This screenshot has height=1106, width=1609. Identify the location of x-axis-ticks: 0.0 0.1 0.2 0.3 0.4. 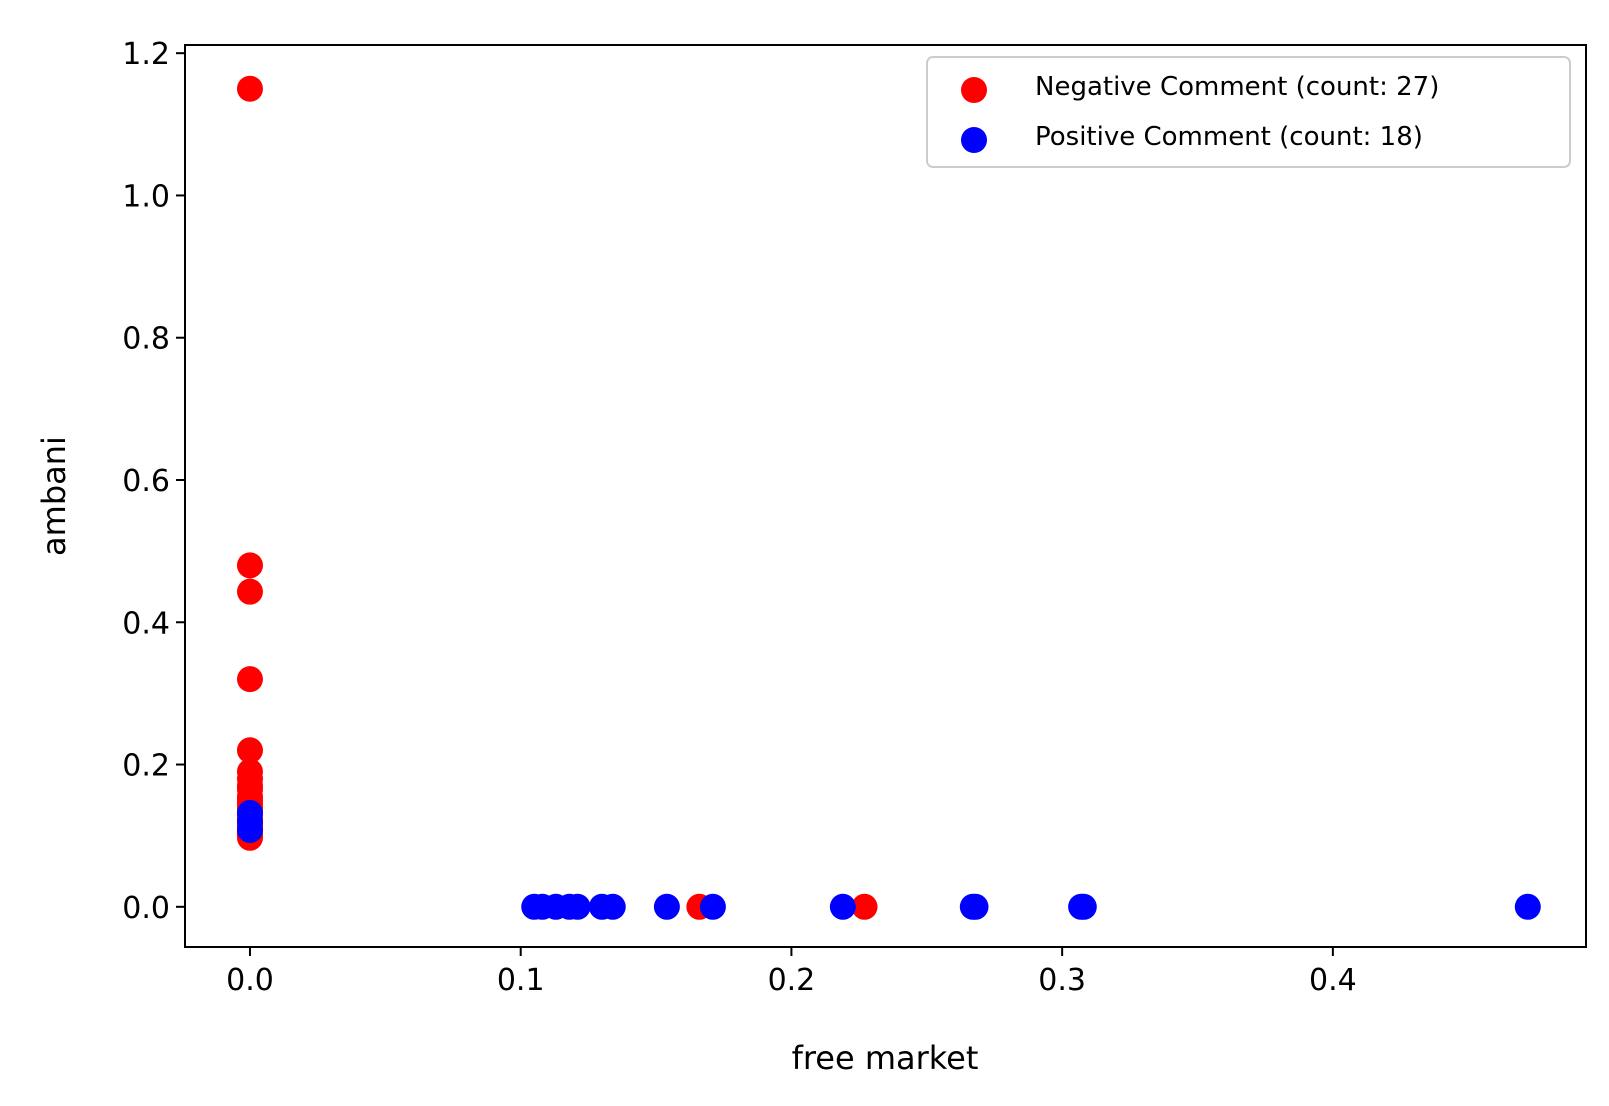
(791, 972).